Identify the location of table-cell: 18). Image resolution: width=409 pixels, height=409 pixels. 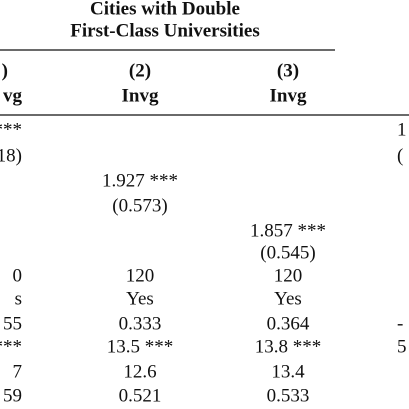
(11, 155).